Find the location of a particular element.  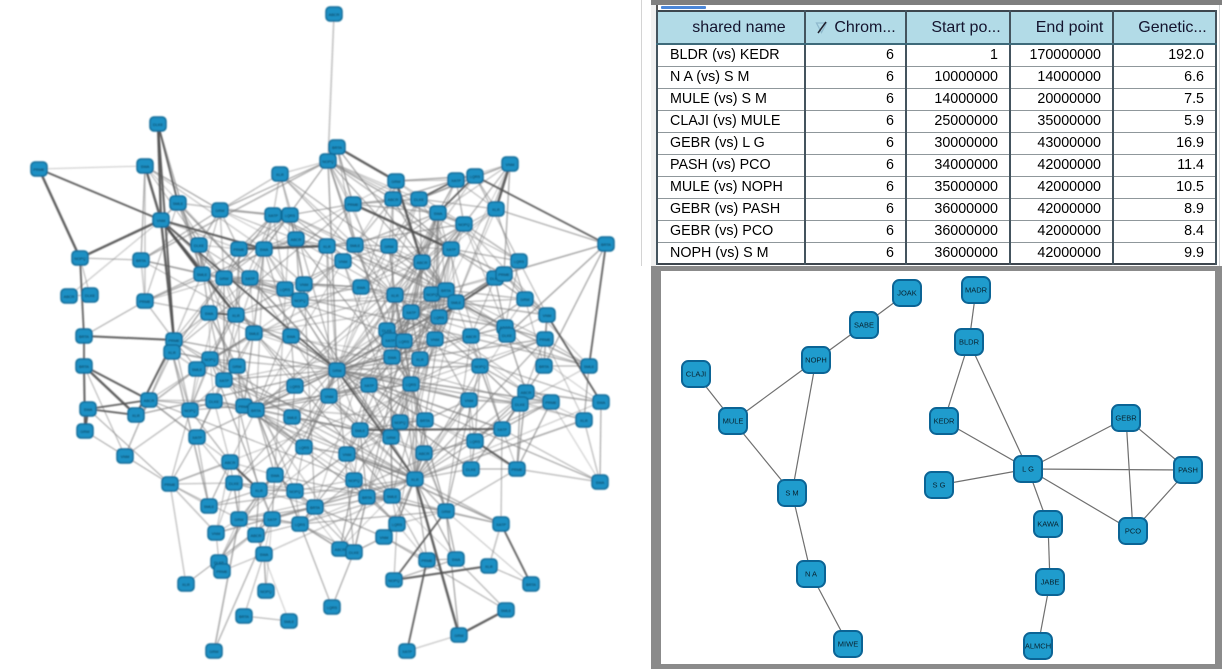

svg-text: CLAJI is located at coordinates (696, 374).